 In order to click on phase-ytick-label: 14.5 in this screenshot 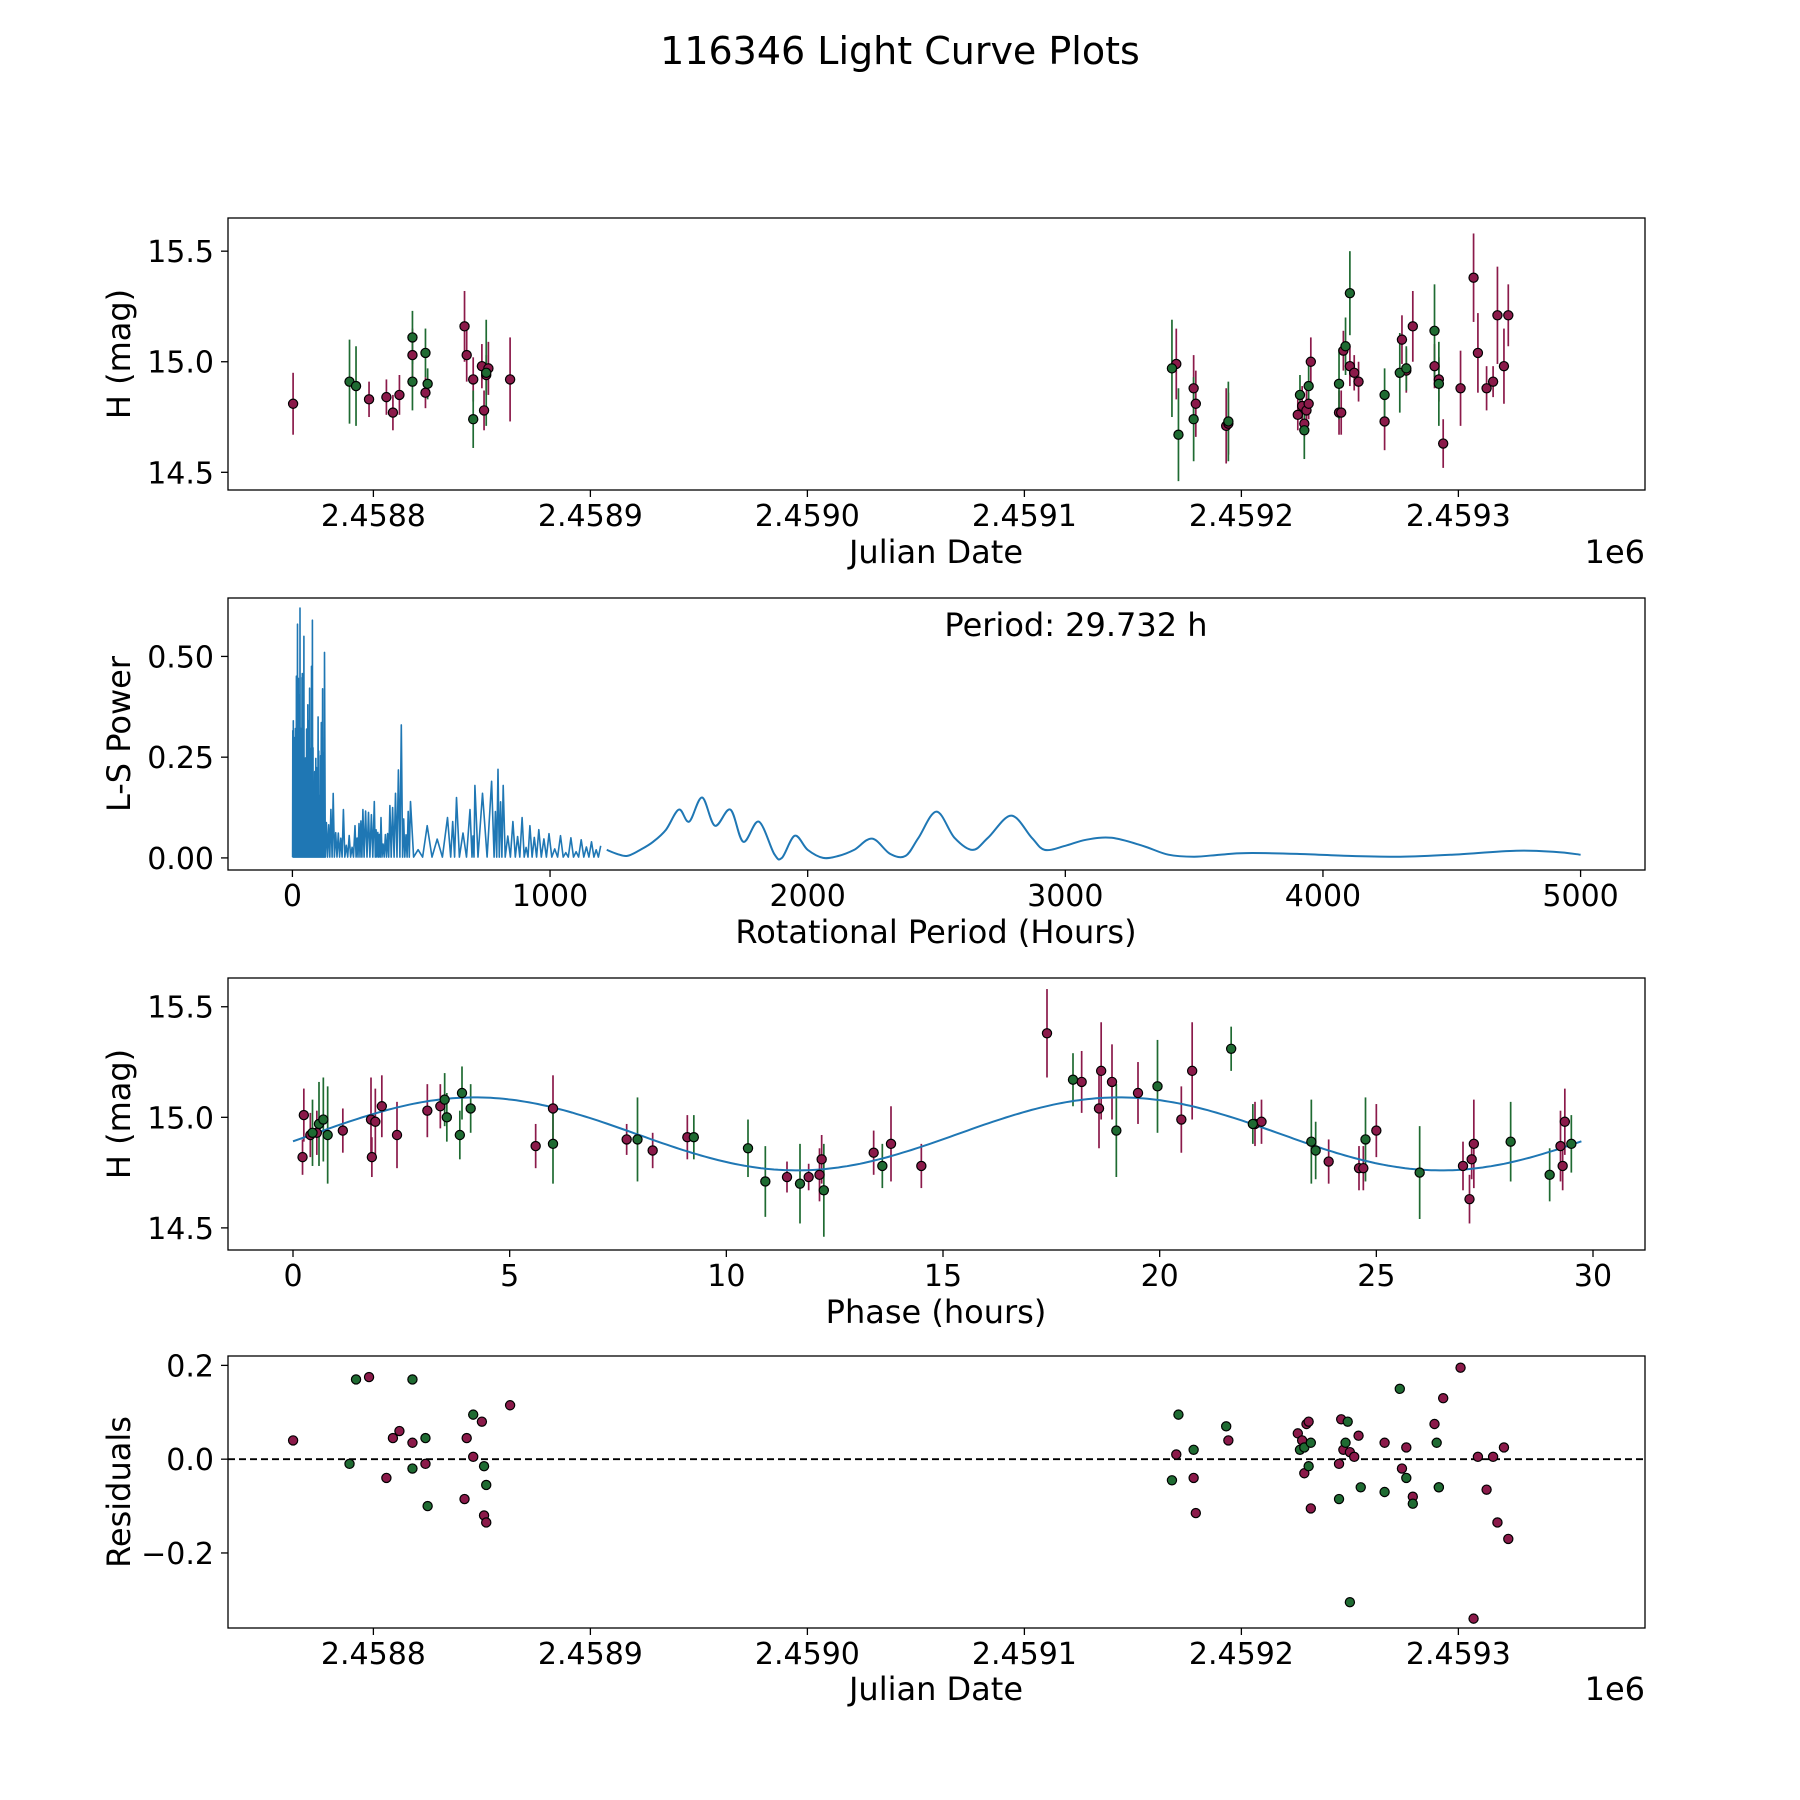, I will do `click(180, 1229)`.